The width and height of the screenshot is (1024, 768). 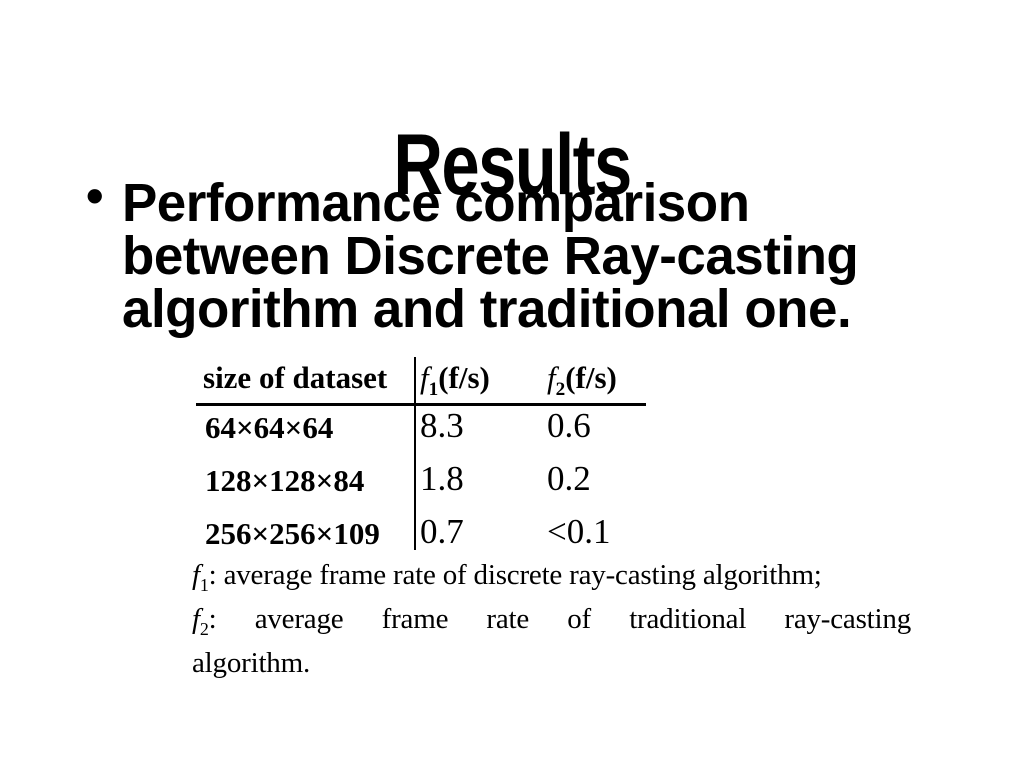 What do you see at coordinates (269, 427) in the screenshot?
I see `table-cell-size: 64×64×64` at bounding box center [269, 427].